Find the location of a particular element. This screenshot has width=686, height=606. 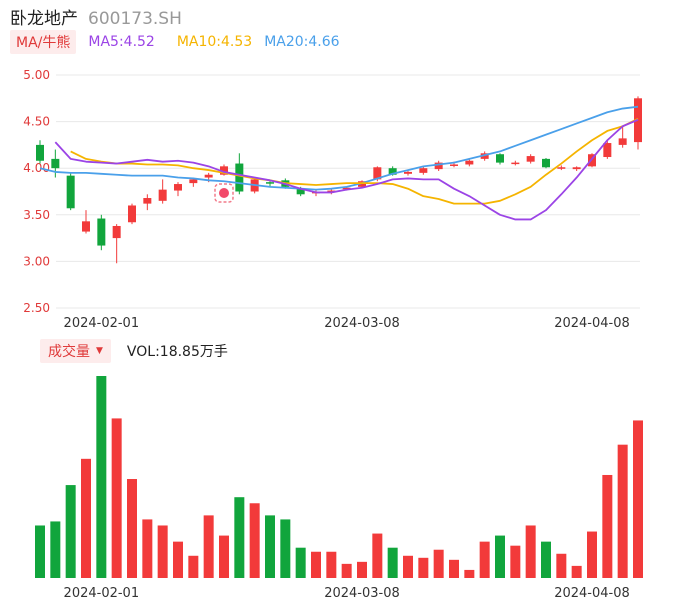

marker-dot-icon is located at coordinates (224, 193).